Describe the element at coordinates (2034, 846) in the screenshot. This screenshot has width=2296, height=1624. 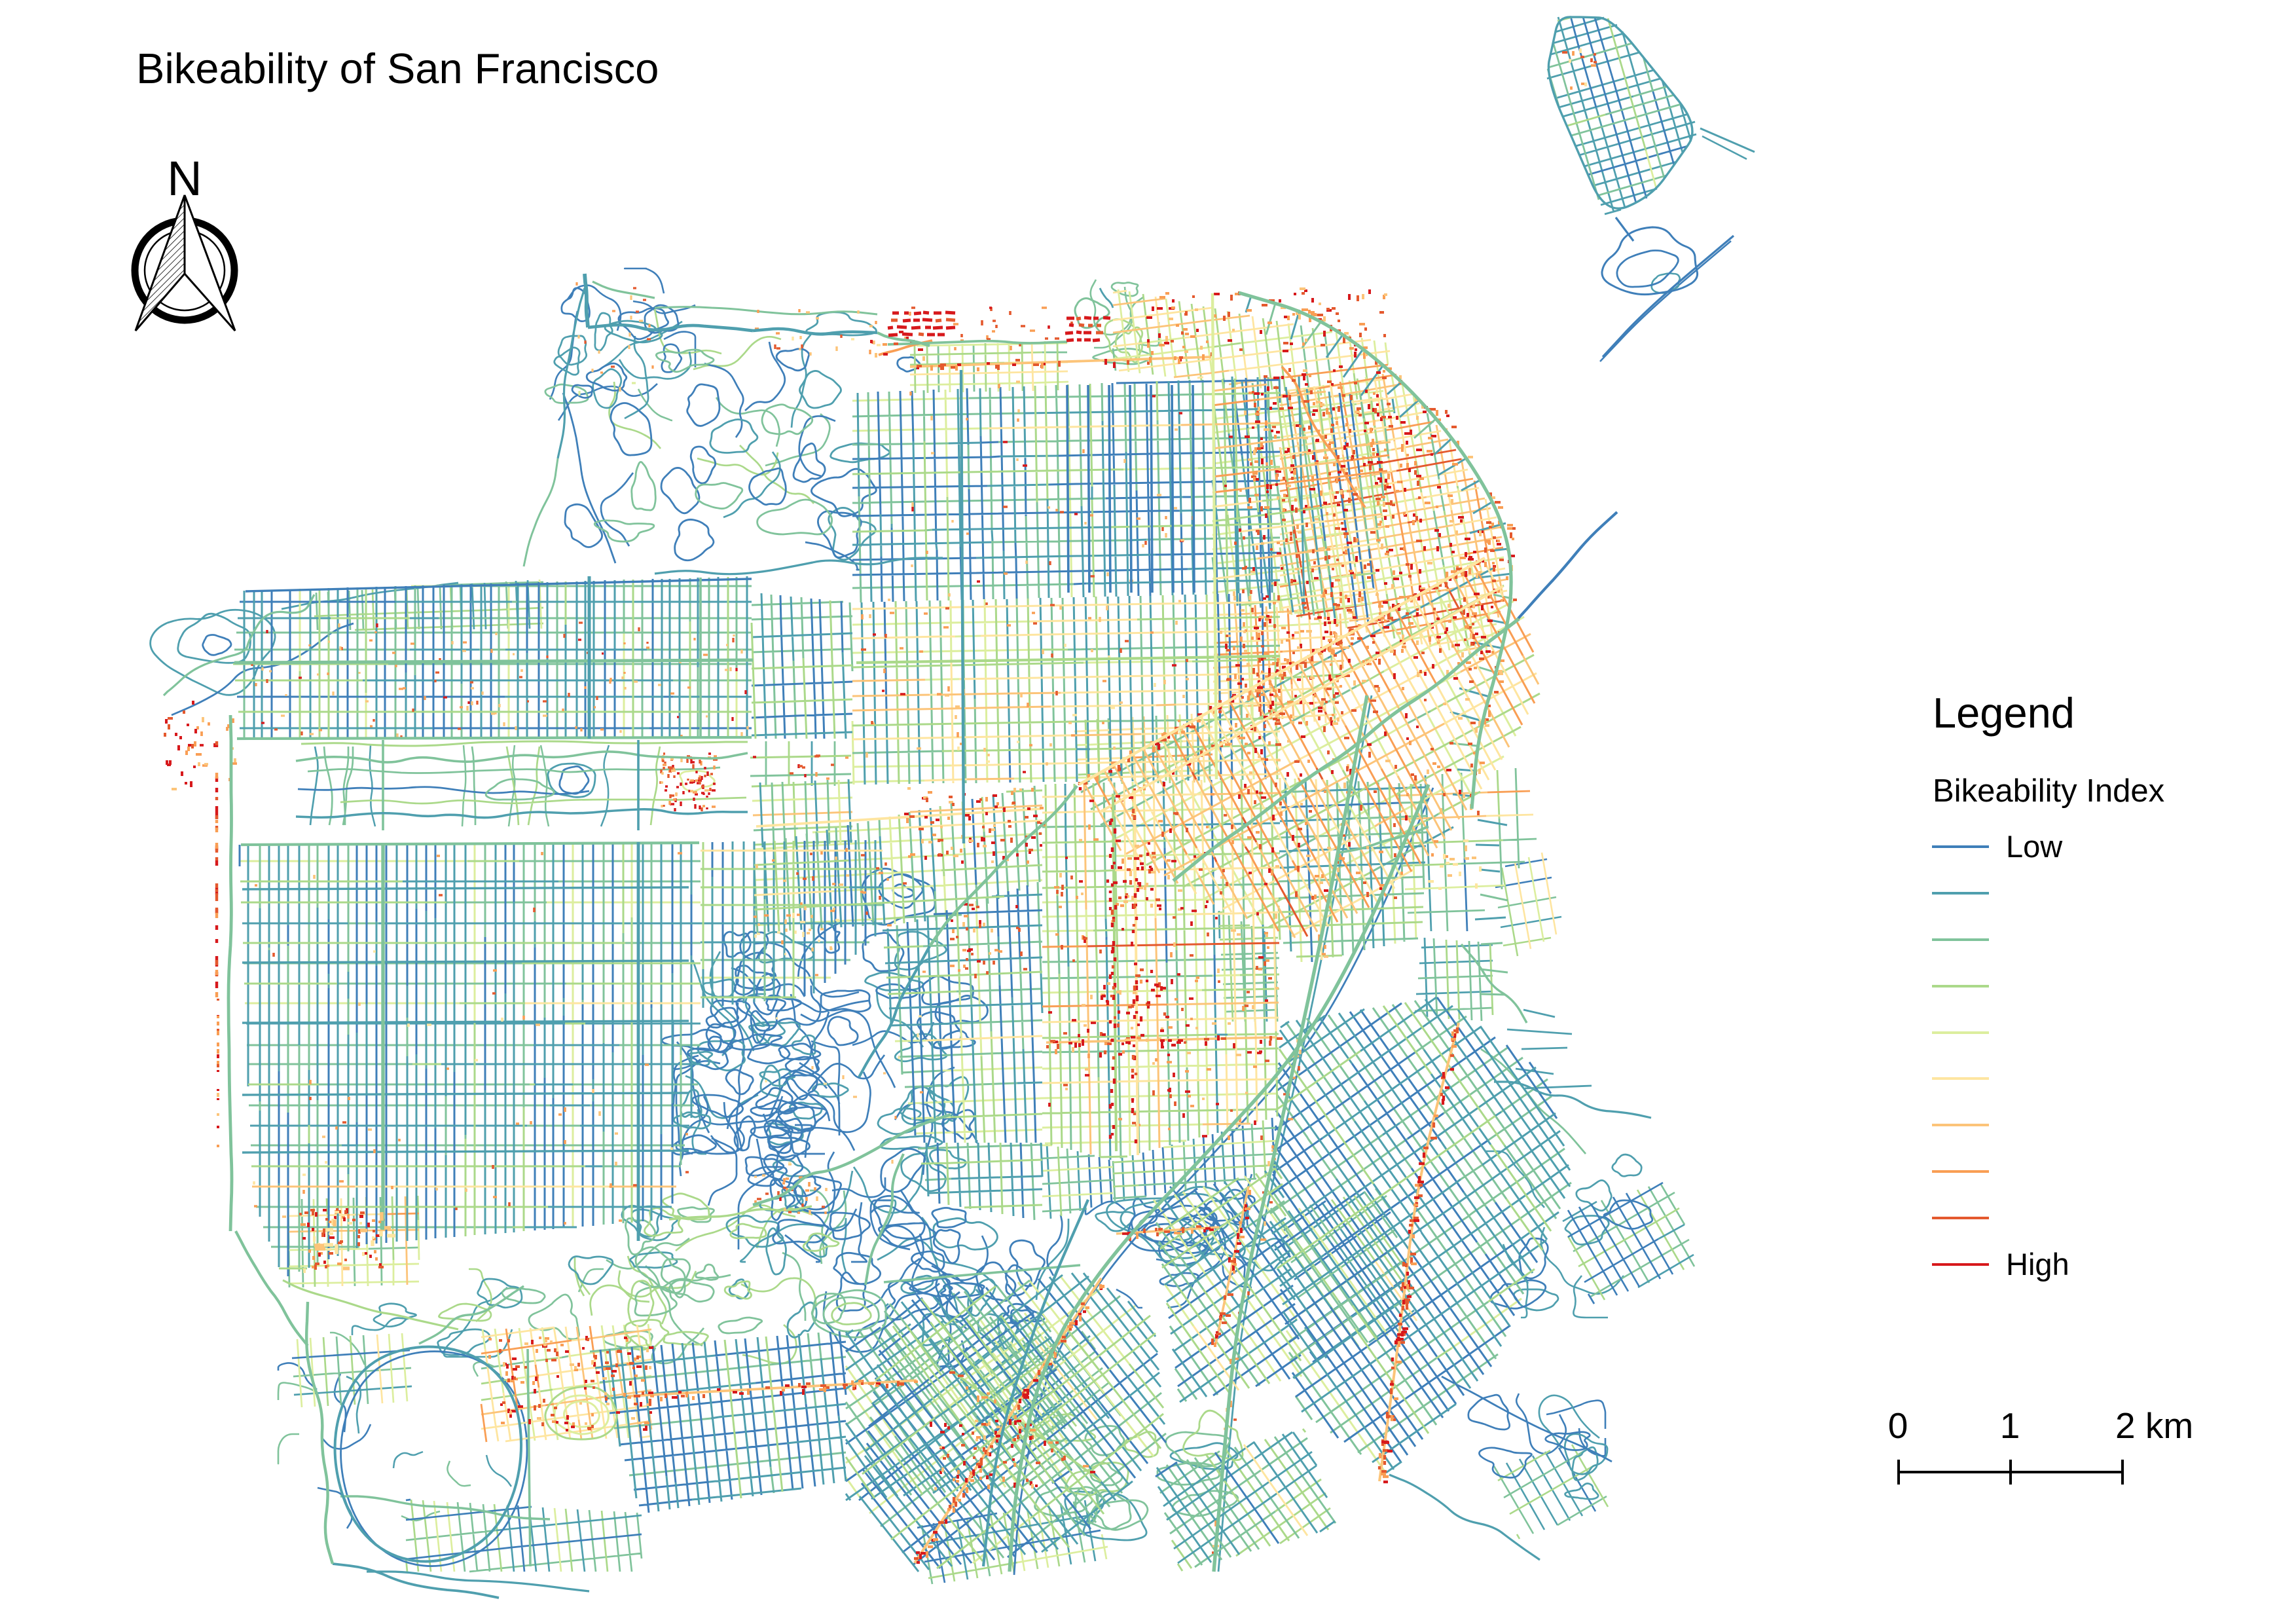
I see `svg-text: Low` at that location.